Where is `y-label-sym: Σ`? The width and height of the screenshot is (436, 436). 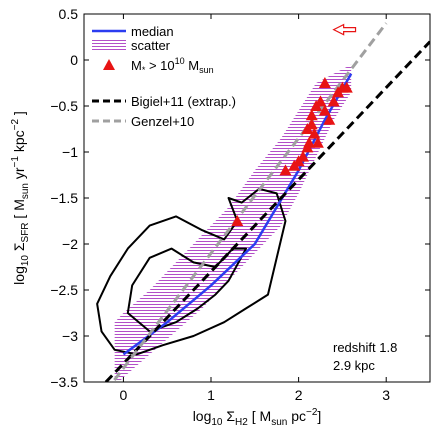
y-label-sym: Σ is located at coordinates (19, 248).